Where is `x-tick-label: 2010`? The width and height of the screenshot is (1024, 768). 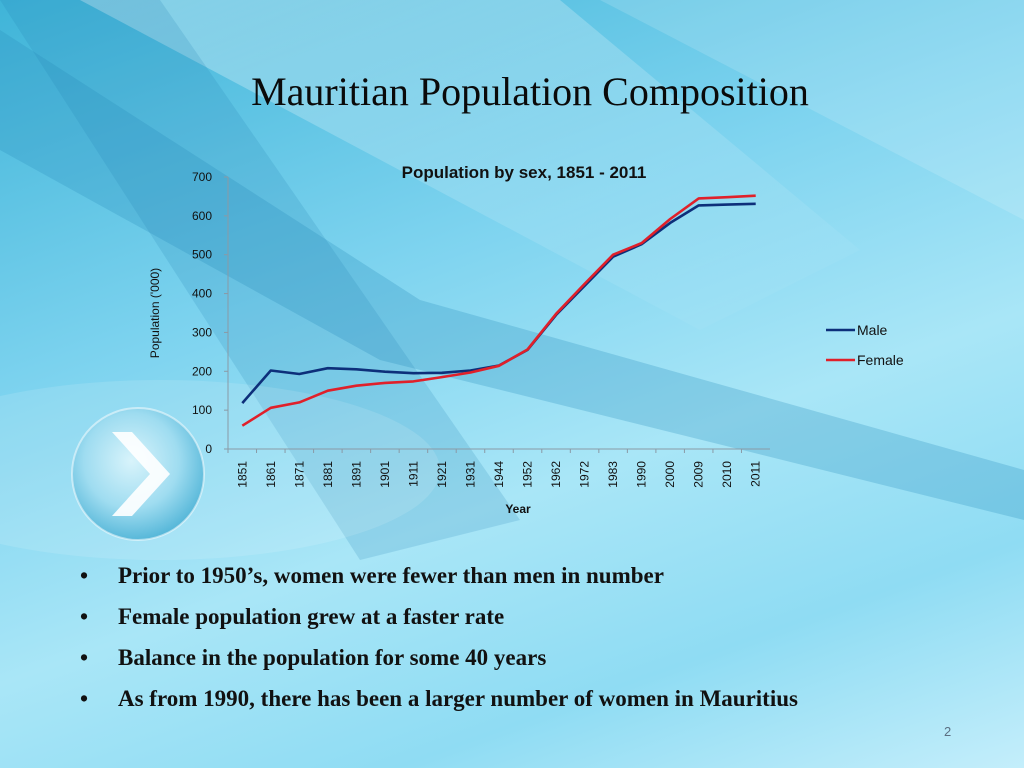
x-tick-label: 2010 is located at coordinates (727, 474).